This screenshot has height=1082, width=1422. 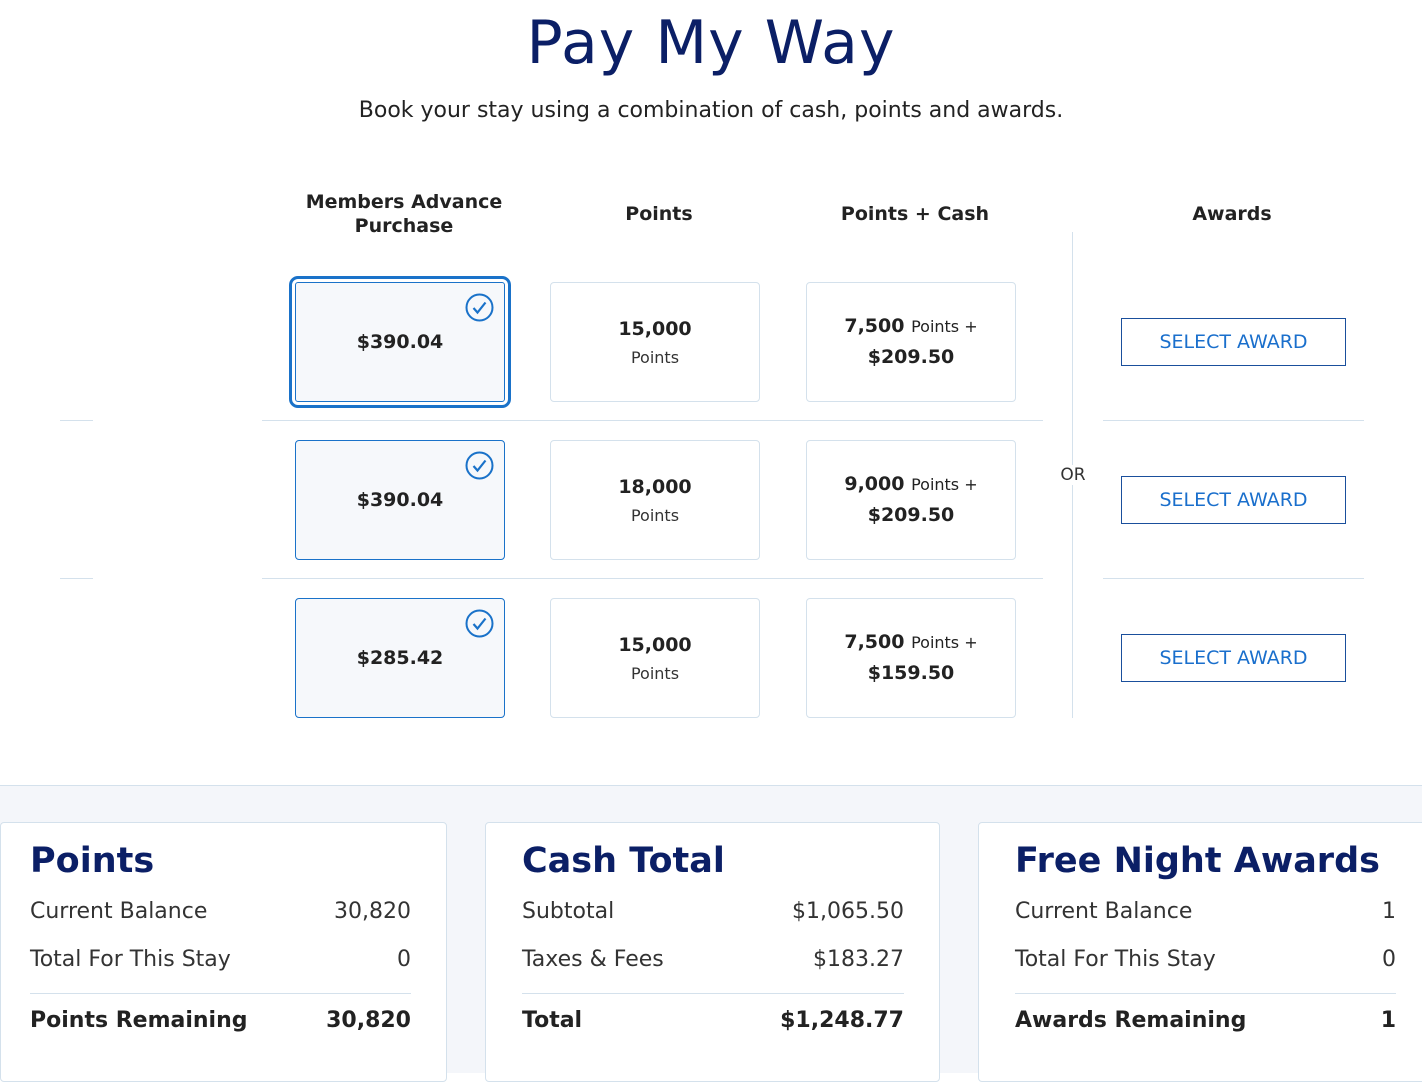 I want to click on map-price: $285.42, so click(x=400, y=658).